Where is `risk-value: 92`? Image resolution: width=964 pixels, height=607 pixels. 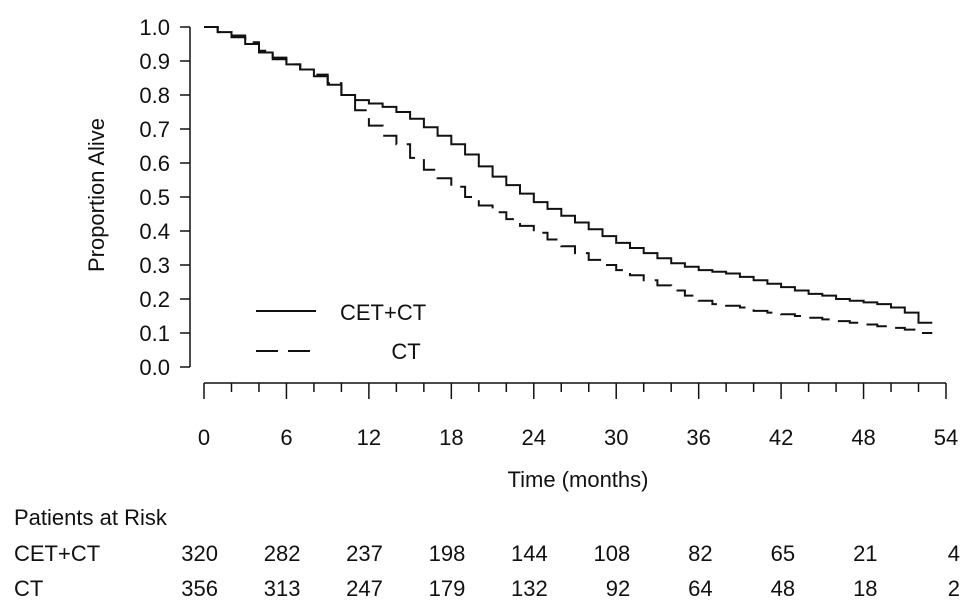 risk-value: 92 is located at coordinates (618, 588).